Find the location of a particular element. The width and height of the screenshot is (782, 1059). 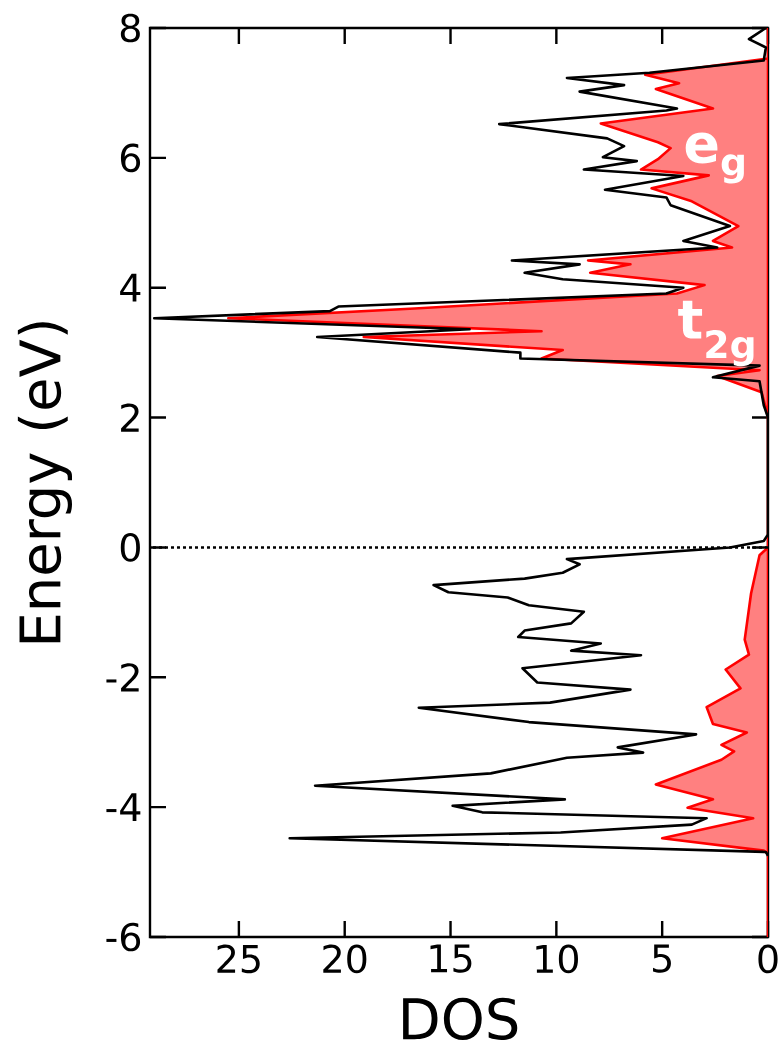

x-tick-label: 5 is located at coordinates (662, 958).